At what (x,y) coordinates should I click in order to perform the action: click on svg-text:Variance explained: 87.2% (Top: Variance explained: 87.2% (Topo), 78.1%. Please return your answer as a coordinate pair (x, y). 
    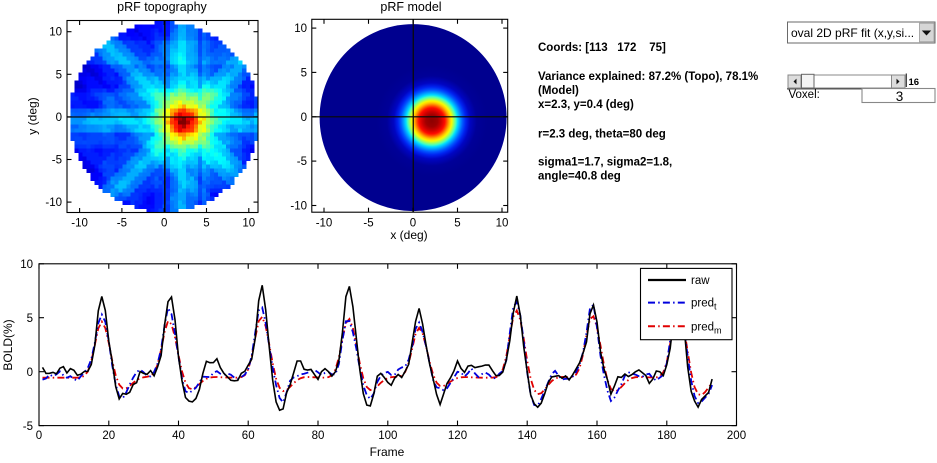
    Looking at the image, I should click on (648, 77).